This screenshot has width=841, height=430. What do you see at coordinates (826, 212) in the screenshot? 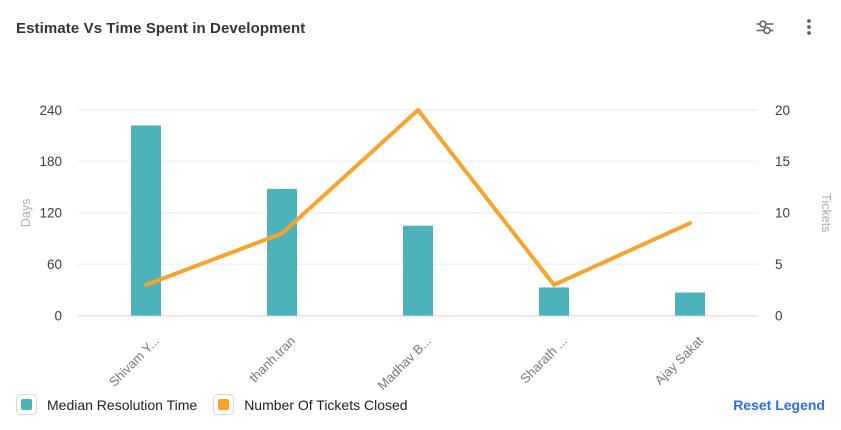
I see `right-axis-title: Tickets` at bounding box center [826, 212].